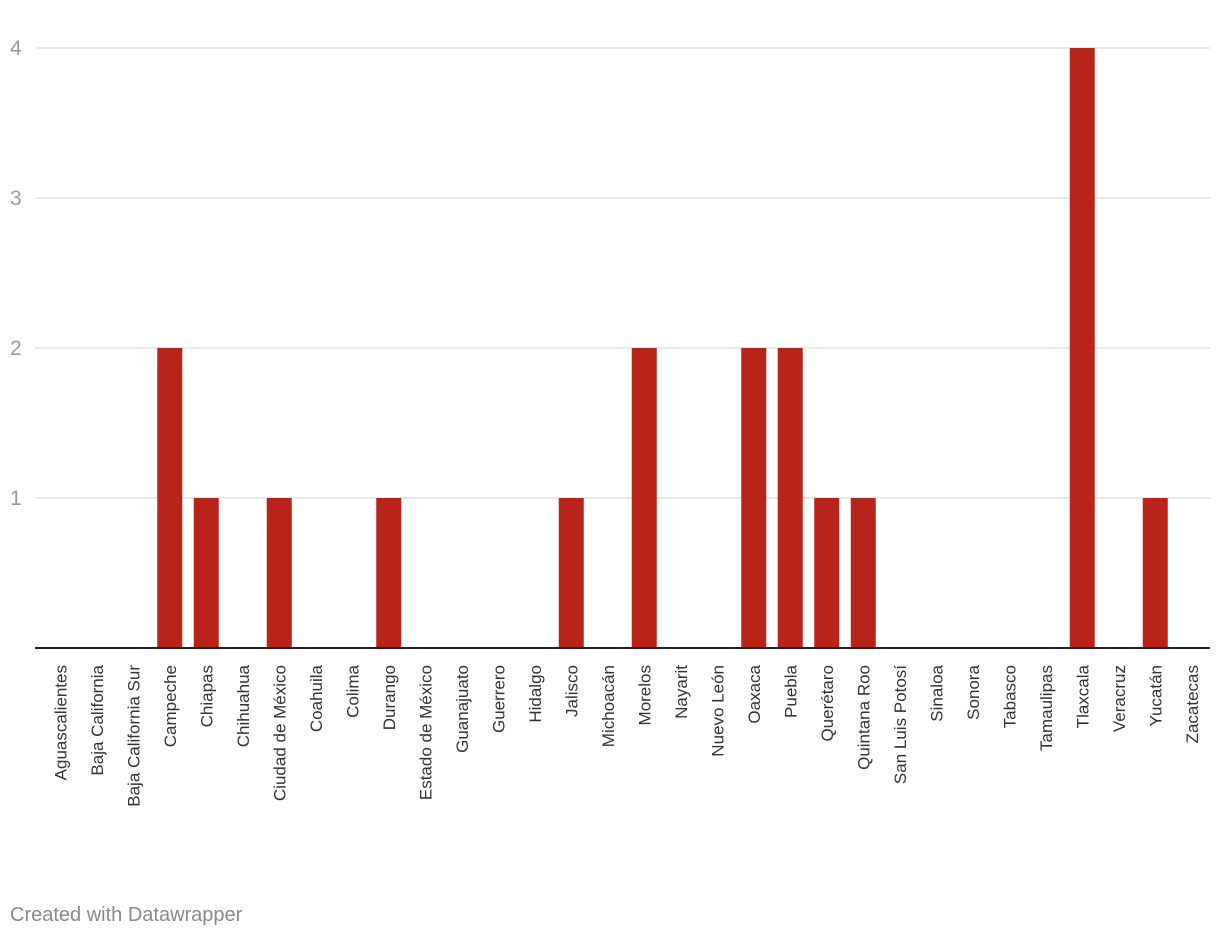 The height and width of the screenshot is (942, 1220). What do you see at coordinates (352, 690) in the screenshot?
I see `x-category-label: Colima` at bounding box center [352, 690].